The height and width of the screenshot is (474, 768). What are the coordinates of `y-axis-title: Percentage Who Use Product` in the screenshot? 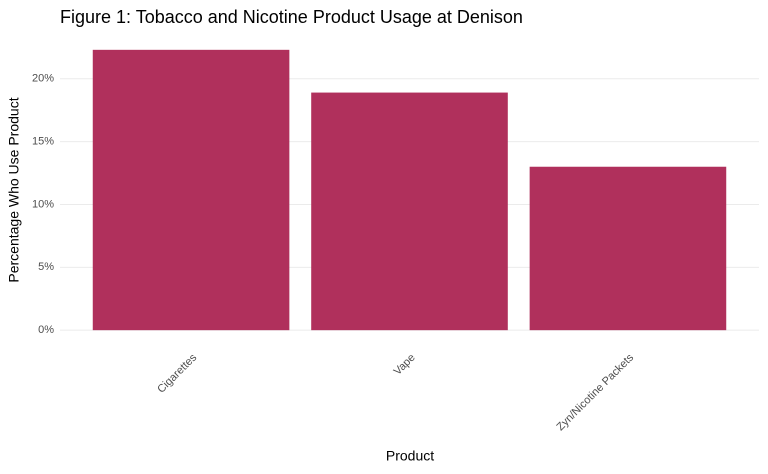 It's located at (14, 189).